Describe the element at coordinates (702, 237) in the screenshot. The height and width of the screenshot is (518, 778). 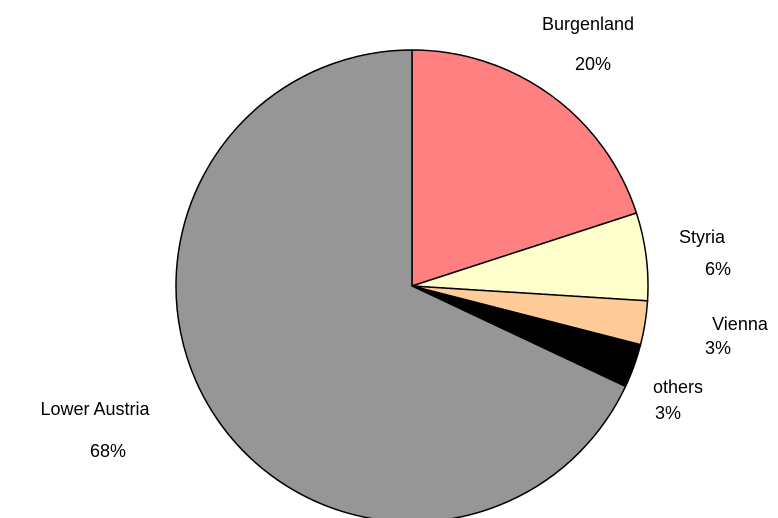
I see `slice-label: Styria` at that location.